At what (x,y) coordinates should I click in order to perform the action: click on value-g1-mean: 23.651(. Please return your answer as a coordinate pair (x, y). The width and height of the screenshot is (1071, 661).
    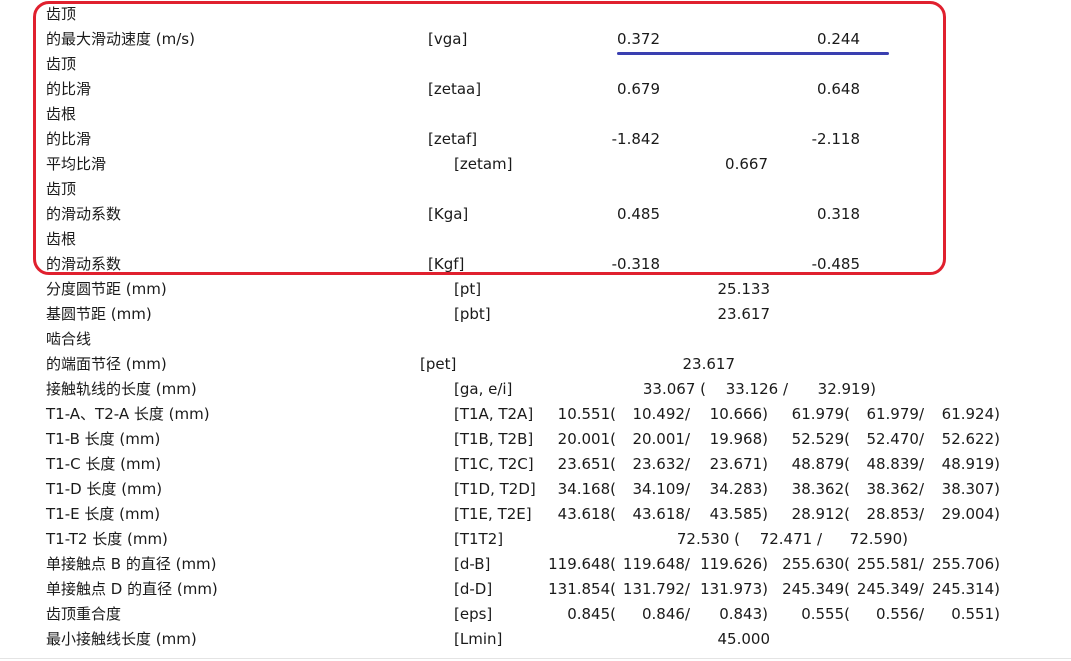
    Looking at the image, I should click on (586, 464).